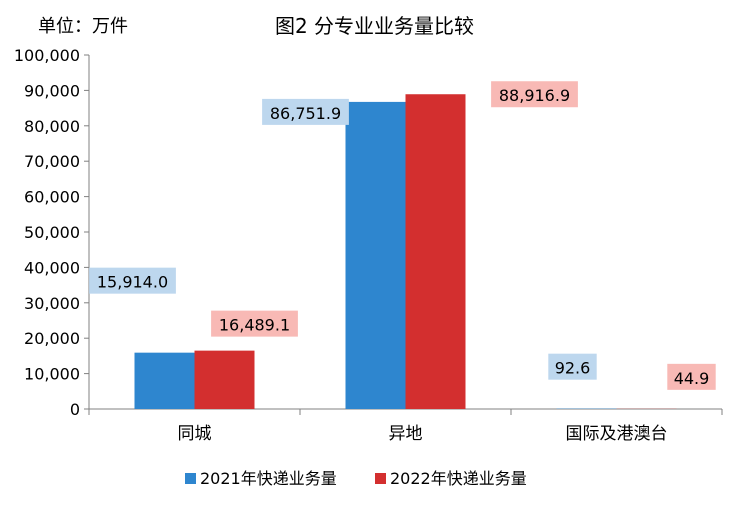 The height and width of the screenshot is (509, 749). I want to click on unit-label: 单位：万件, so click(83, 26).